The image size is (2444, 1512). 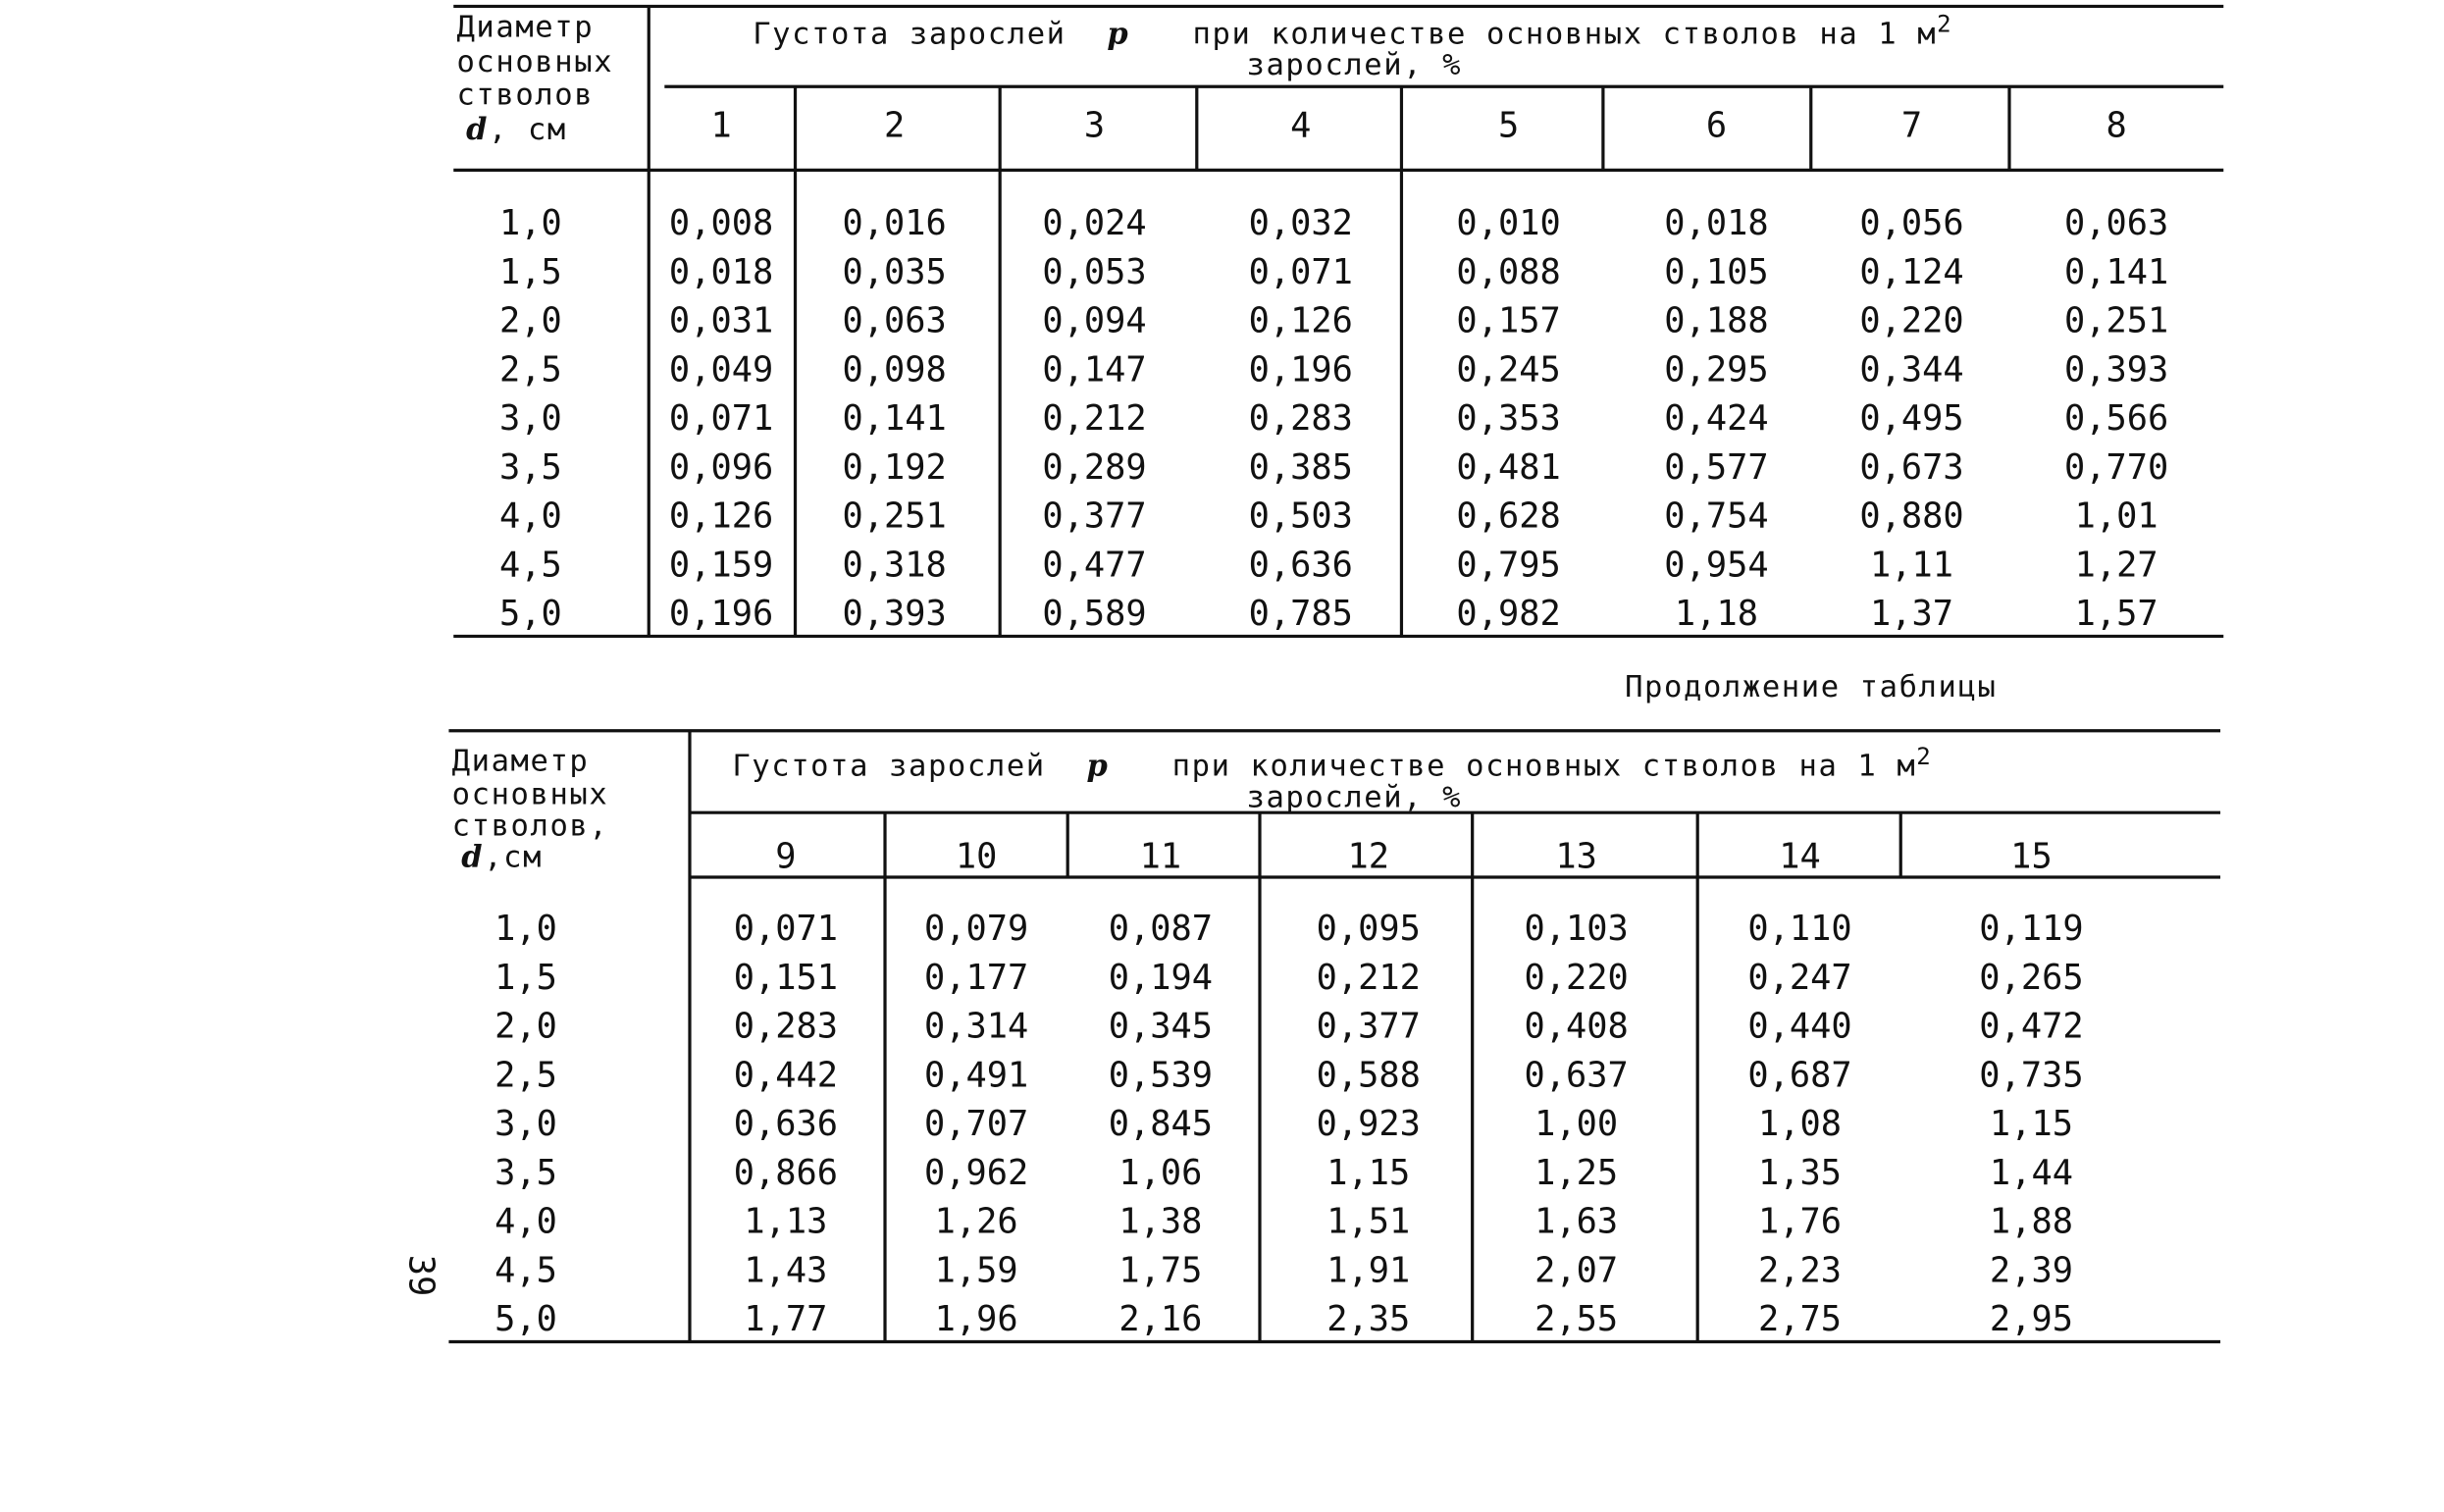 What do you see at coordinates (2031, 1076) in the screenshot?
I see `cell: 0,735` at bounding box center [2031, 1076].